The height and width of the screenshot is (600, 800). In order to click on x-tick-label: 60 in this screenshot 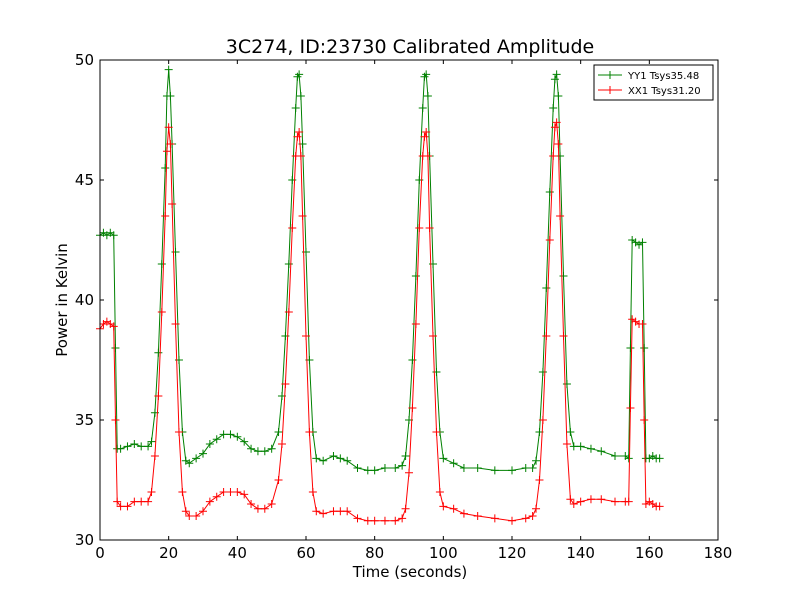, I will do `click(305, 553)`.